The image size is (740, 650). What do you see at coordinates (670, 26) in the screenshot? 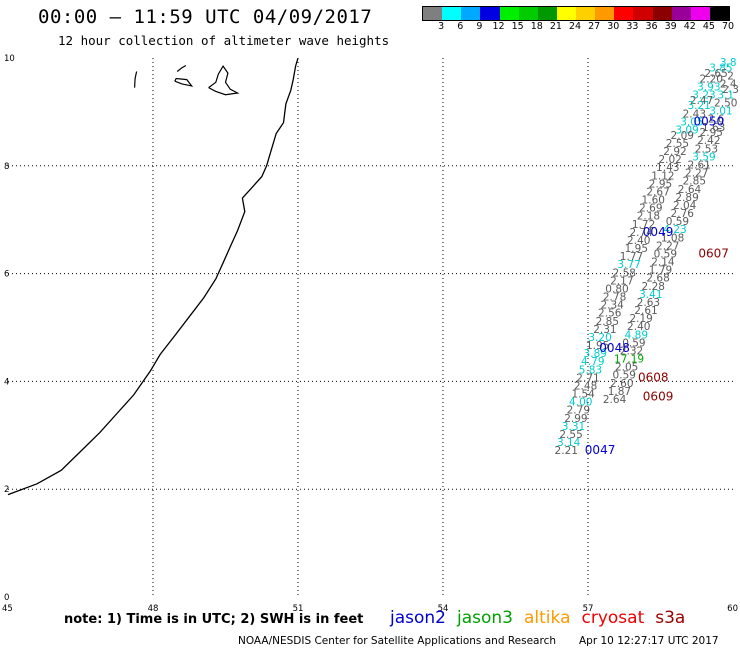
I see `color-scale-label: 39` at bounding box center [670, 26].